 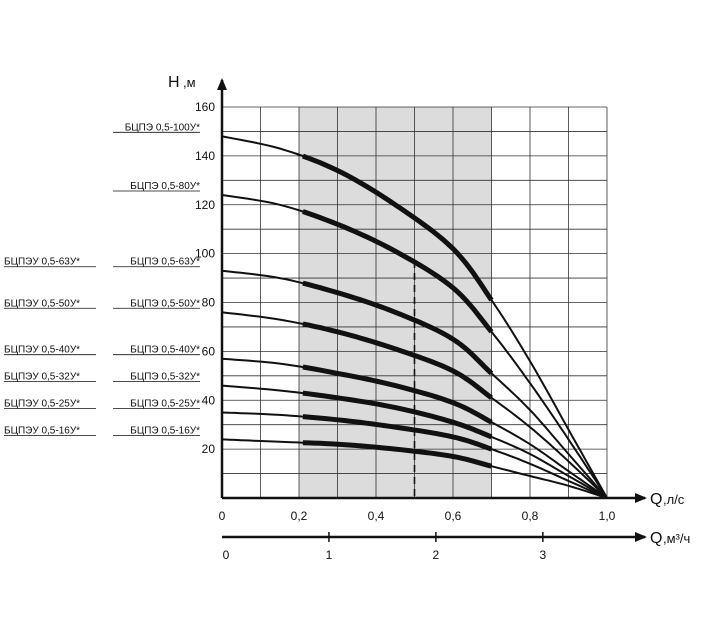 What do you see at coordinates (205, 156) in the screenshot?
I see `y-tick-label: 140` at bounding box center [205, 156].